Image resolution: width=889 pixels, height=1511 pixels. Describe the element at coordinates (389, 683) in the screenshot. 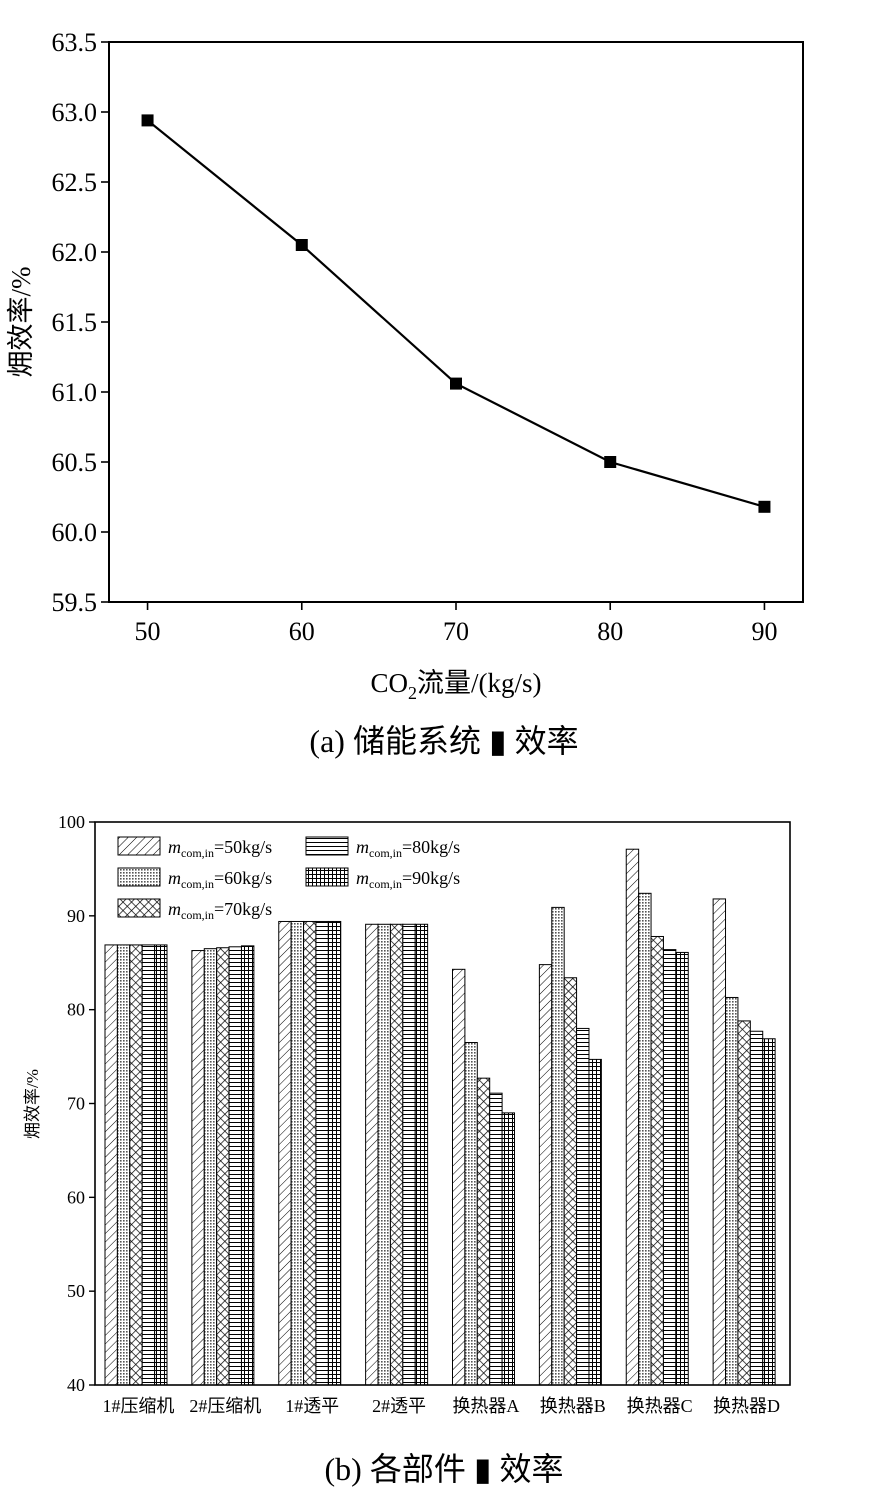

I see `chart-a-x-axis-label-main: CO` at that location.